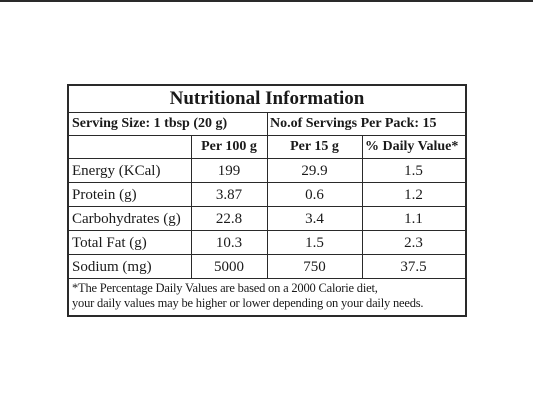 This screenshot has width=533, height=400. What do you see at coordinates (314, 267) in the screenshot?
I see `value-per-15g: 750` at bounding box center [314, 267].